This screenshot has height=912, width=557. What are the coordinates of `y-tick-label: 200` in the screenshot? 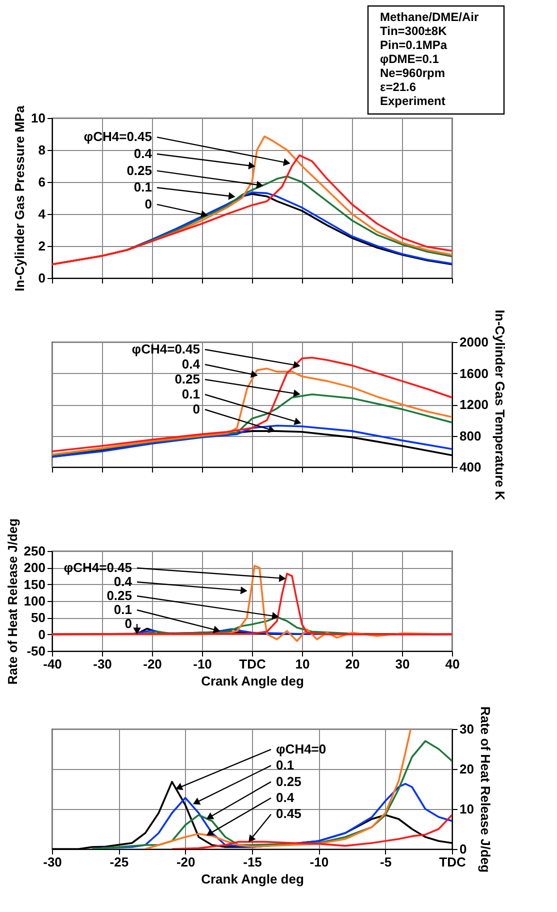 It's located at (35, 568).